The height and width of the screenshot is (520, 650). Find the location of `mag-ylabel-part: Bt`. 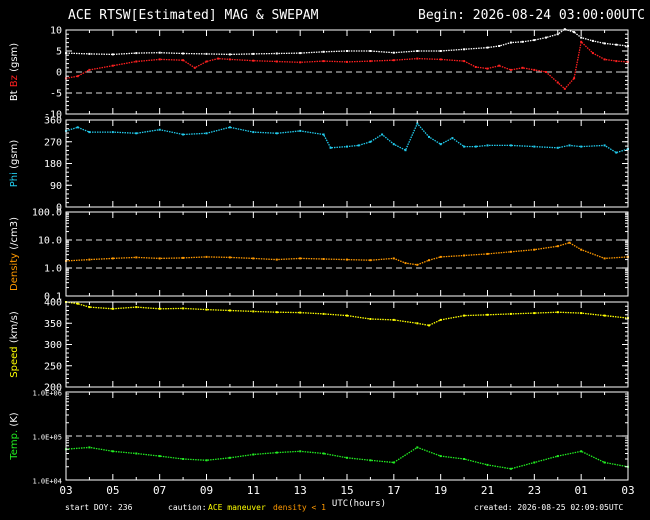

mag-ylabel-part: Bt is located at coordinates (14, 95).